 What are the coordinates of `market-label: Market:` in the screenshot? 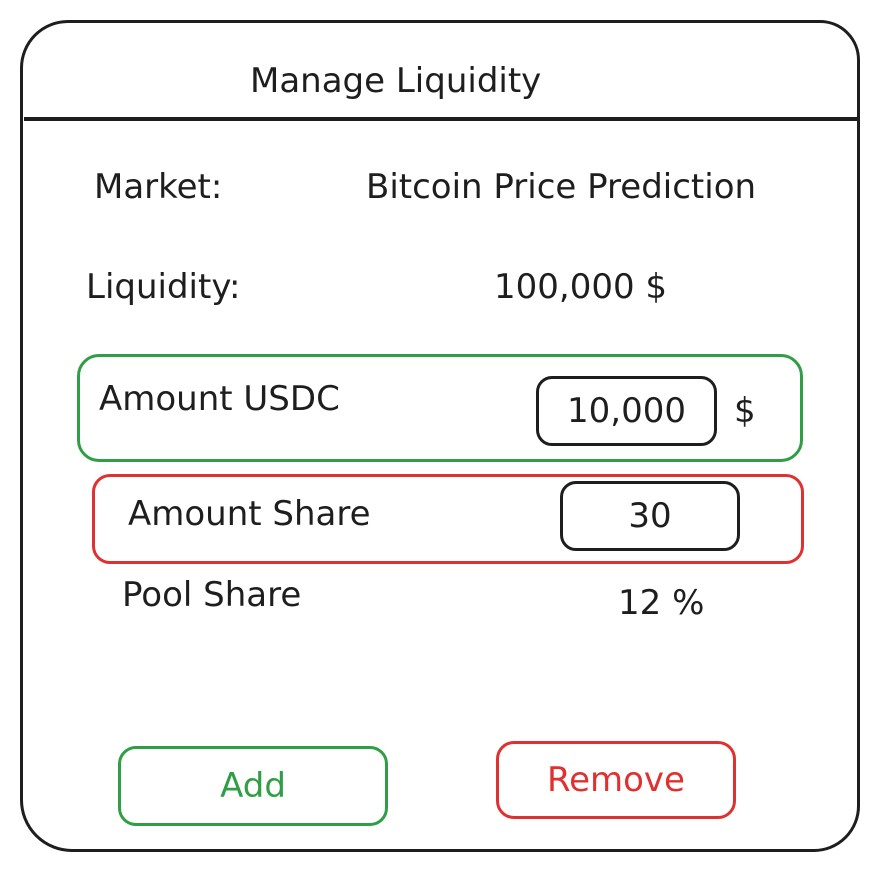 It's located at (158, 187).